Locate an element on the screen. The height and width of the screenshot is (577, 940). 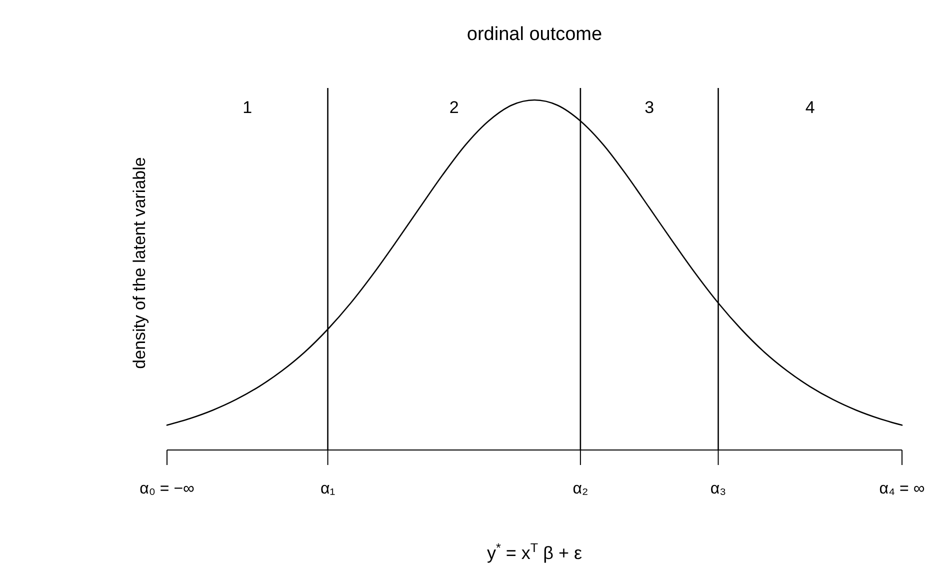
annotation: 4 is located at coordinates (810, 107).